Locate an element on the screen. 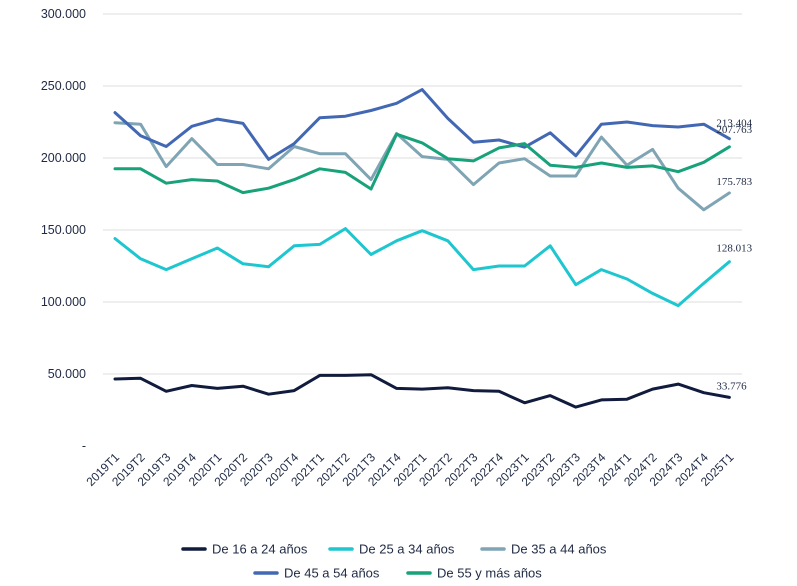 Image resolution: width=797 pixels, height=586 pixels. y-tick-label: 150.000 is located at coordinates (63, 230).